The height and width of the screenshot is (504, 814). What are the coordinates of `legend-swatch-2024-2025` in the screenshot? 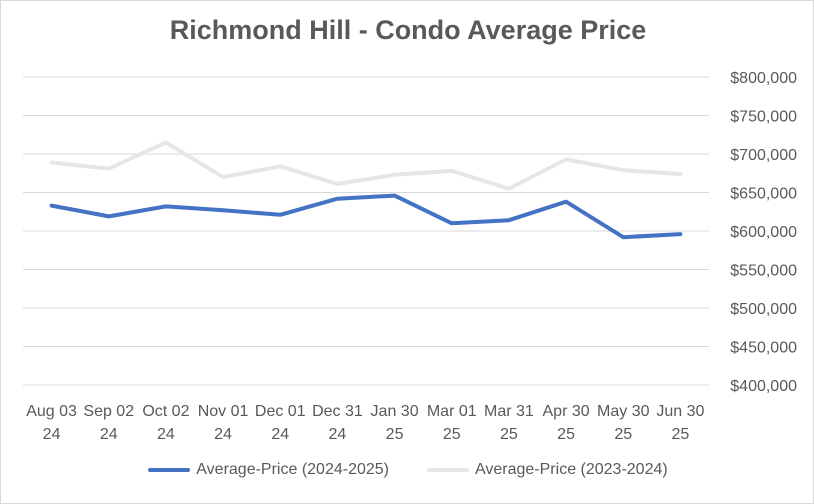 It's located at (169, 470).